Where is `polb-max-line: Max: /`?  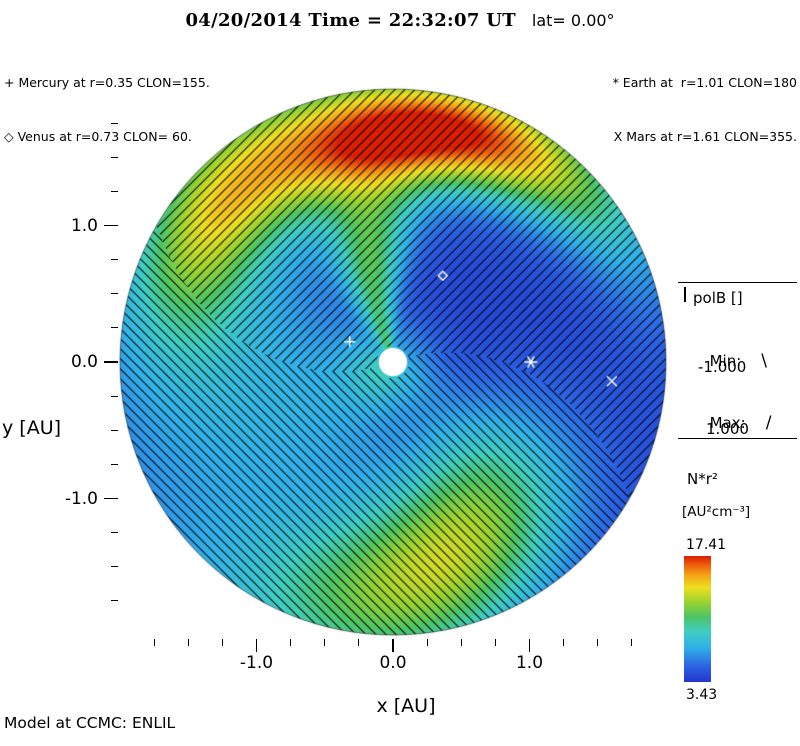 polb-max-line: Max: / is located at coordinates (726, 423).